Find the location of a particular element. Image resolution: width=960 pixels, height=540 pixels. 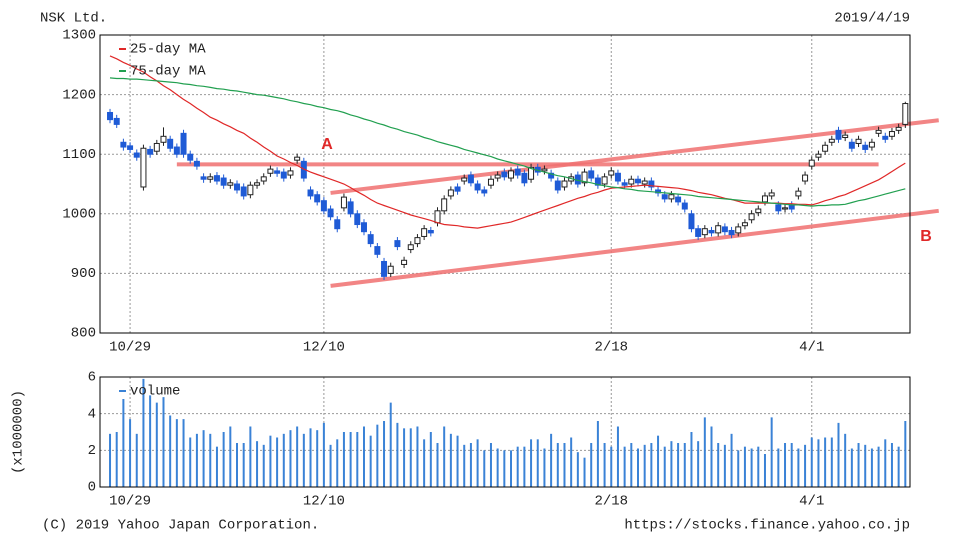

y-tick-label: 800 is located at coordinates (83, 334).